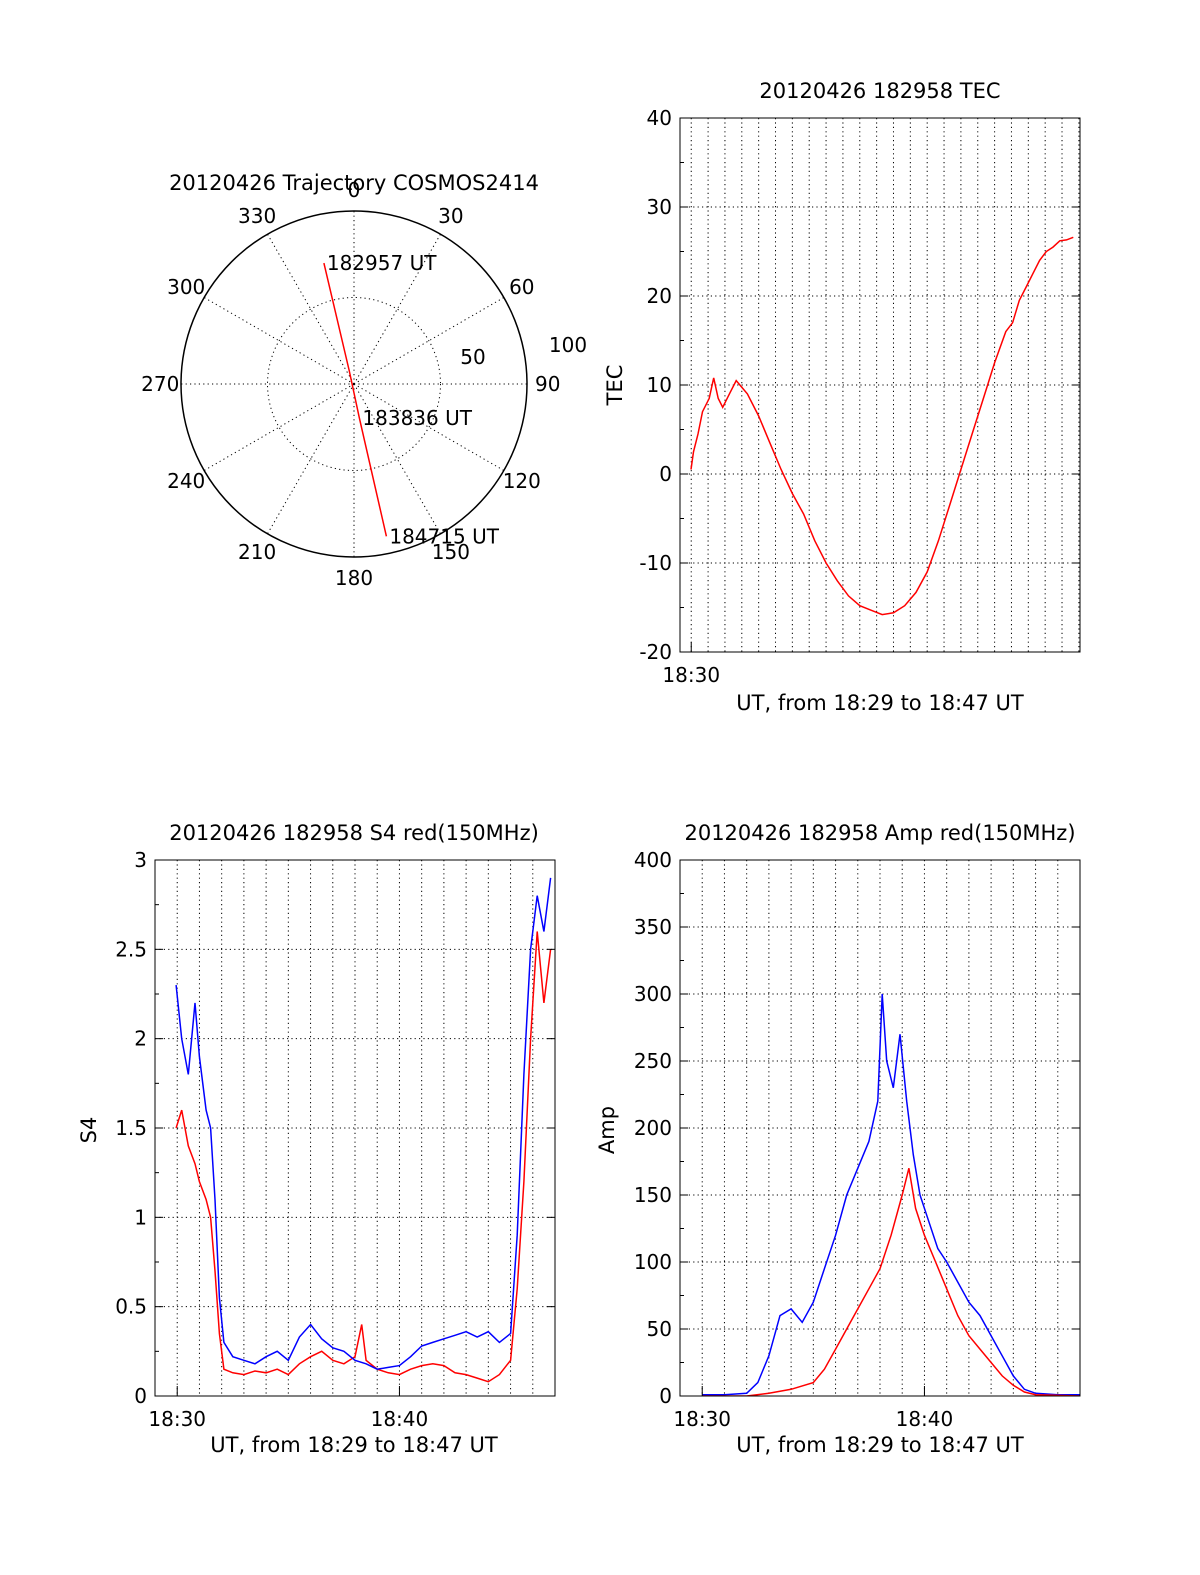  I want to click on polar-azimuth-label: 270, so click(160, 384).